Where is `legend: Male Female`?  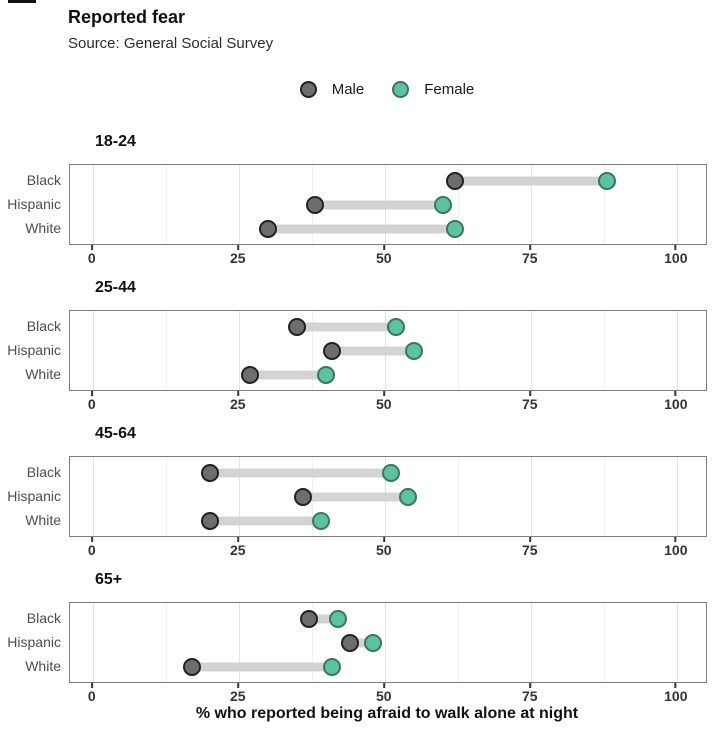 legend: Male Female is located at coordinates (387, 89).